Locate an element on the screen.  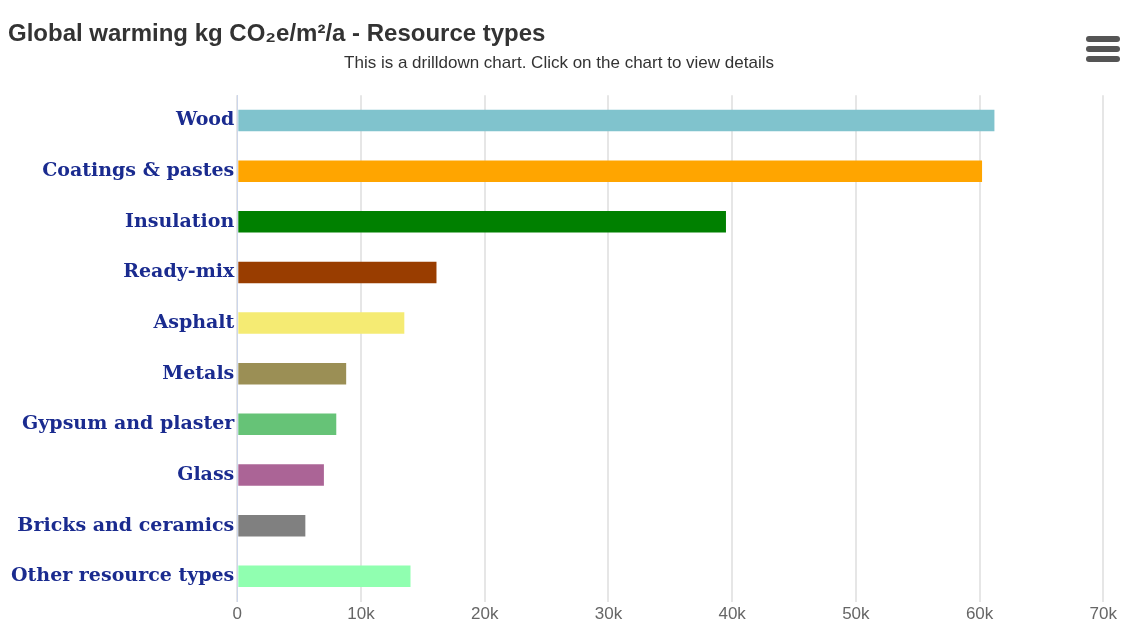
y-tick-label: Asphalt is located at coordinates (193, 321).